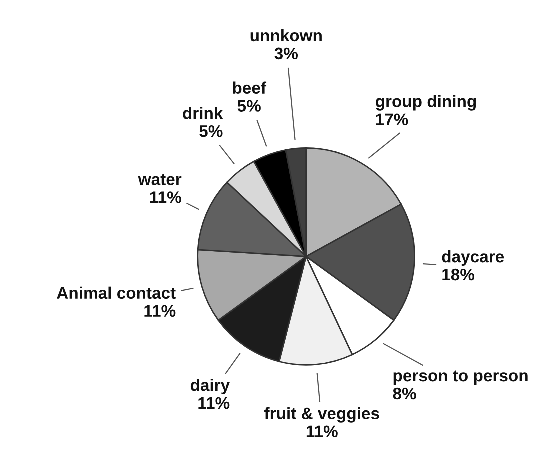 This screenshot has height=470, width=537. What do you see at coordinates (404, 394) in the screenshot?
I see `data-label: 8%` at bounding box center [404, 394].